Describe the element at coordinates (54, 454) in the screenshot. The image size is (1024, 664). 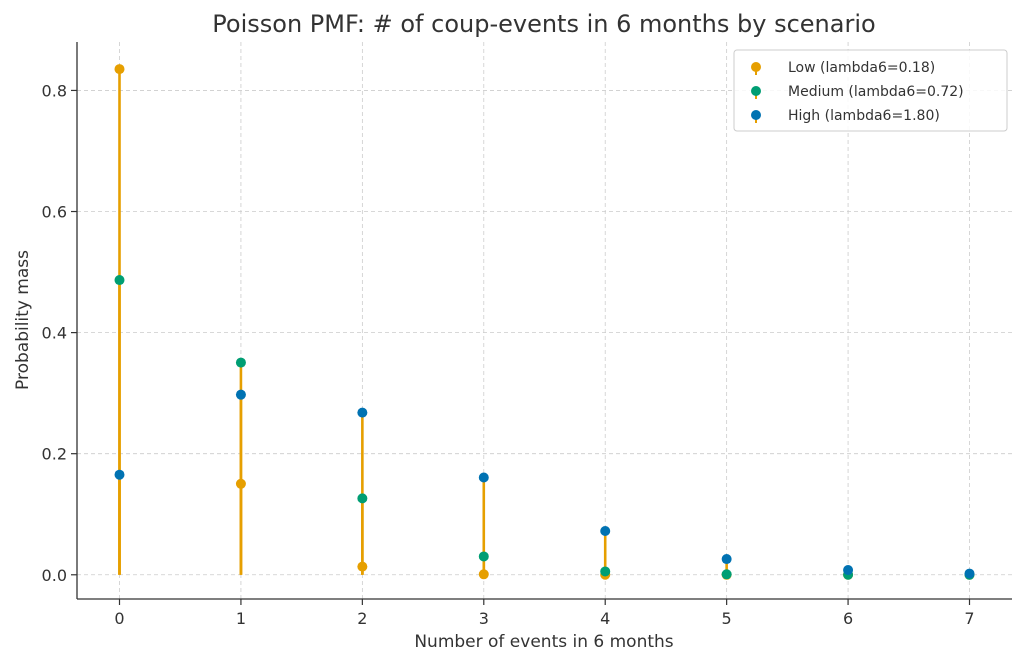
I see `y-tick-label: 0.2` at that location.